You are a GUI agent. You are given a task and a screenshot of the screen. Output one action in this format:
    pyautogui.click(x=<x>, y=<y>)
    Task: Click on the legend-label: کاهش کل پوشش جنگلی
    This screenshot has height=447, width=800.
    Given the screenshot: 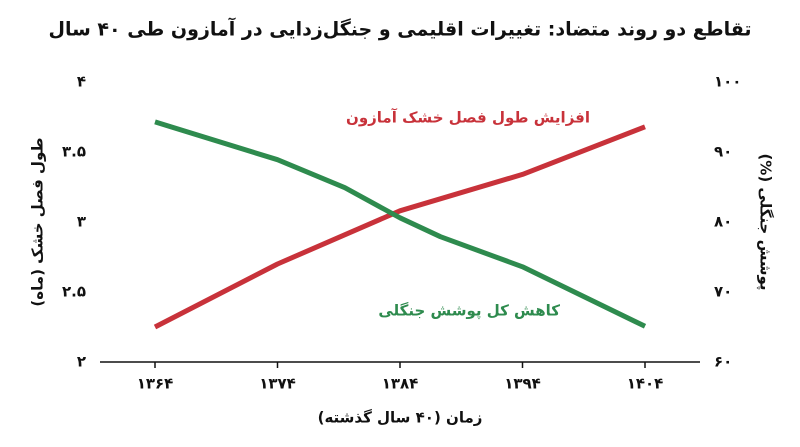 What is the action you would take?
    pyautogui.click(x=469, y=311)
    